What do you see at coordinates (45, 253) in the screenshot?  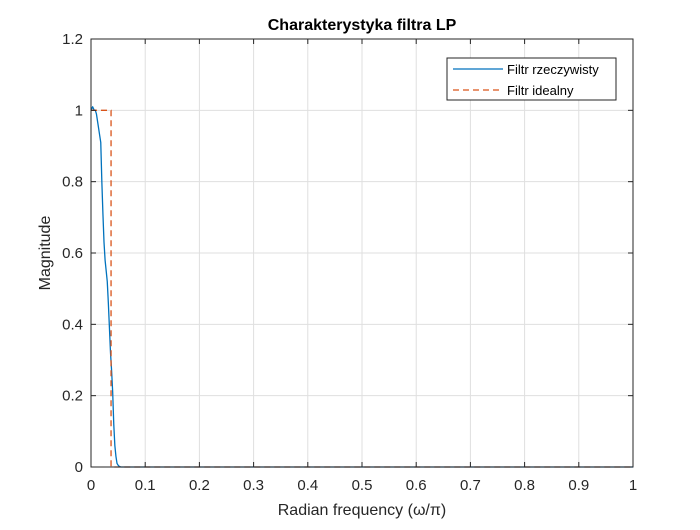 I see `y-axis-label: Magnitude` at bounding box center [45, 253].